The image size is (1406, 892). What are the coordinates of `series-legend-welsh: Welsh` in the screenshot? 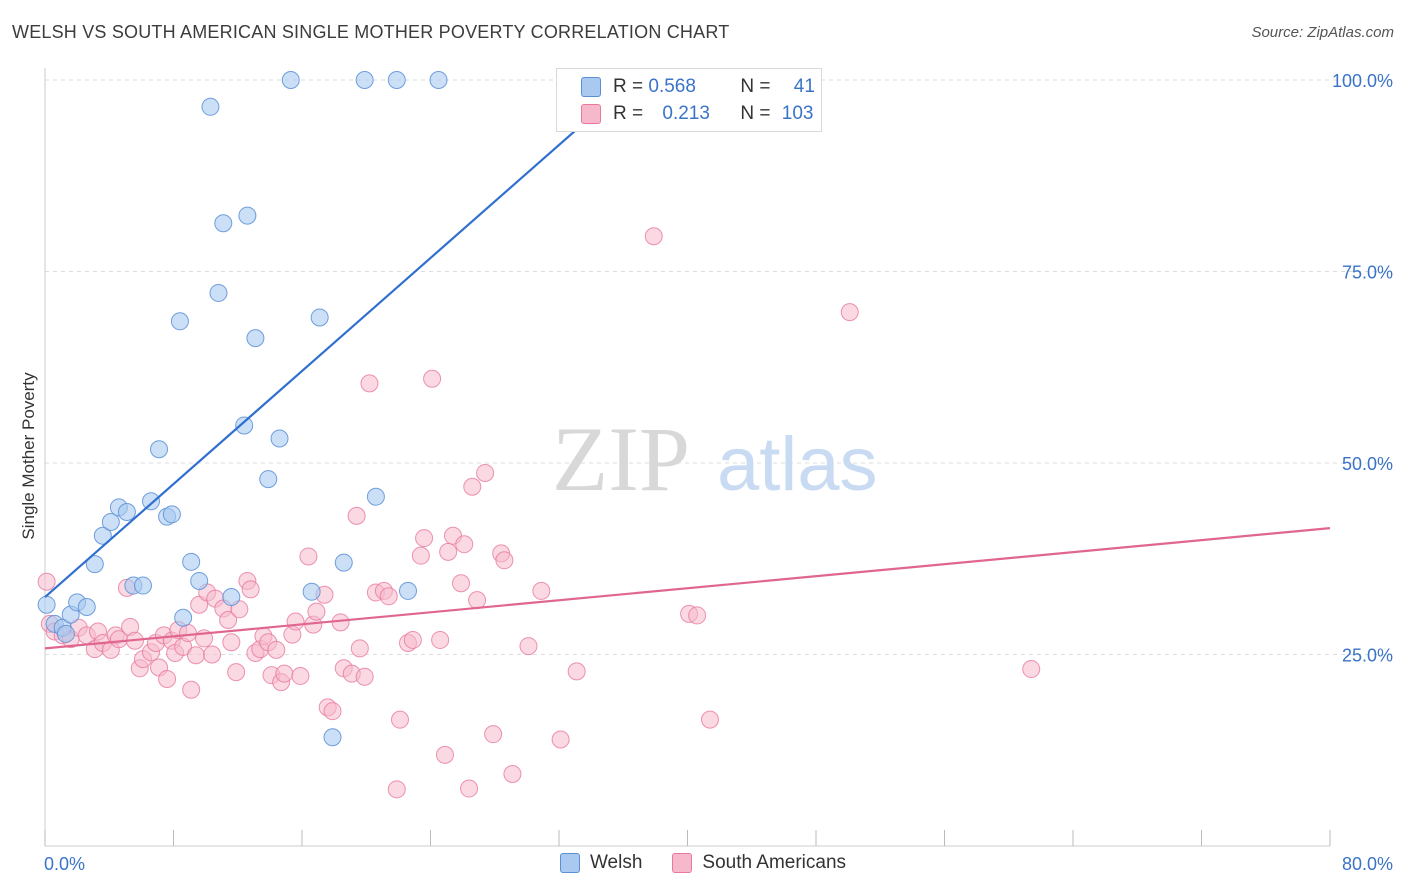 It's located at (601, 863).